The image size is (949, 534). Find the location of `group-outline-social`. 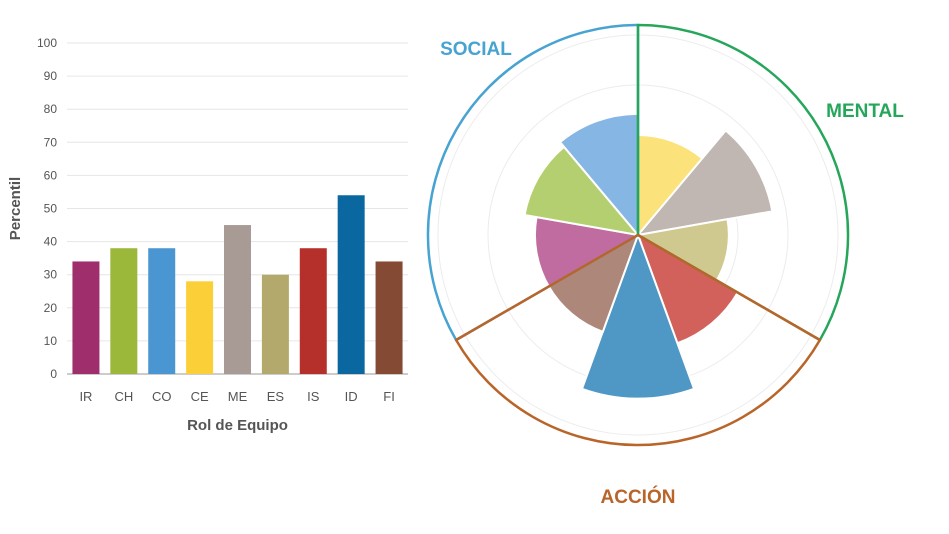

group-outline-social is located at coordinates (533, 182).